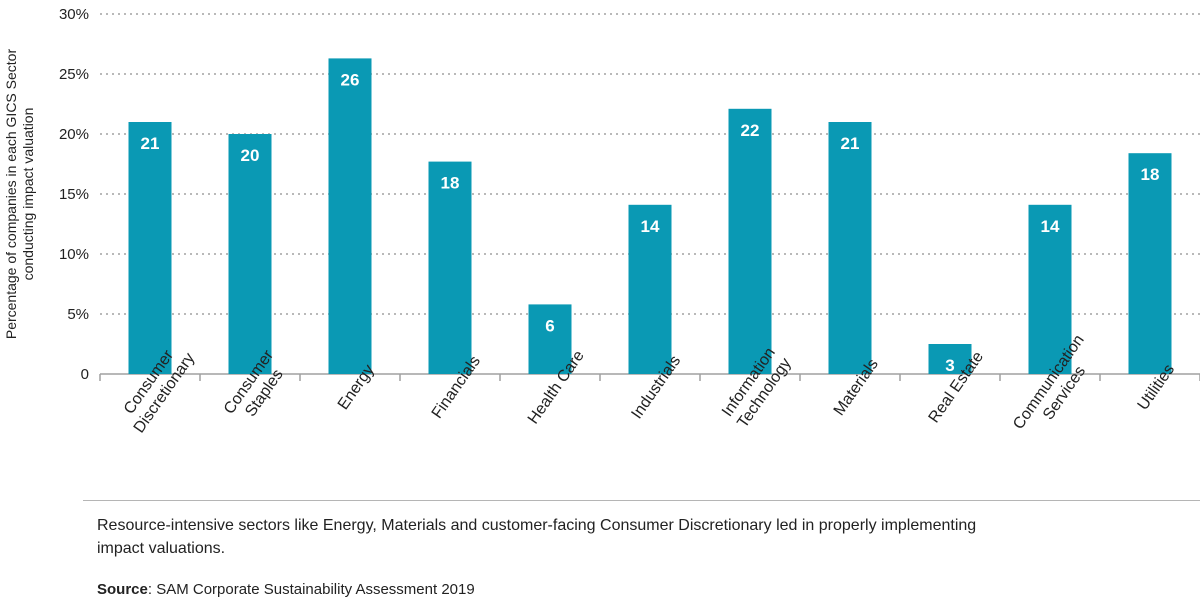 This screenshot has width=1200, height=604. What do you see at coordinates (74, 74) in the screenshot?
I see `y-tick-label: 25%` at bounding box center [74, 74].